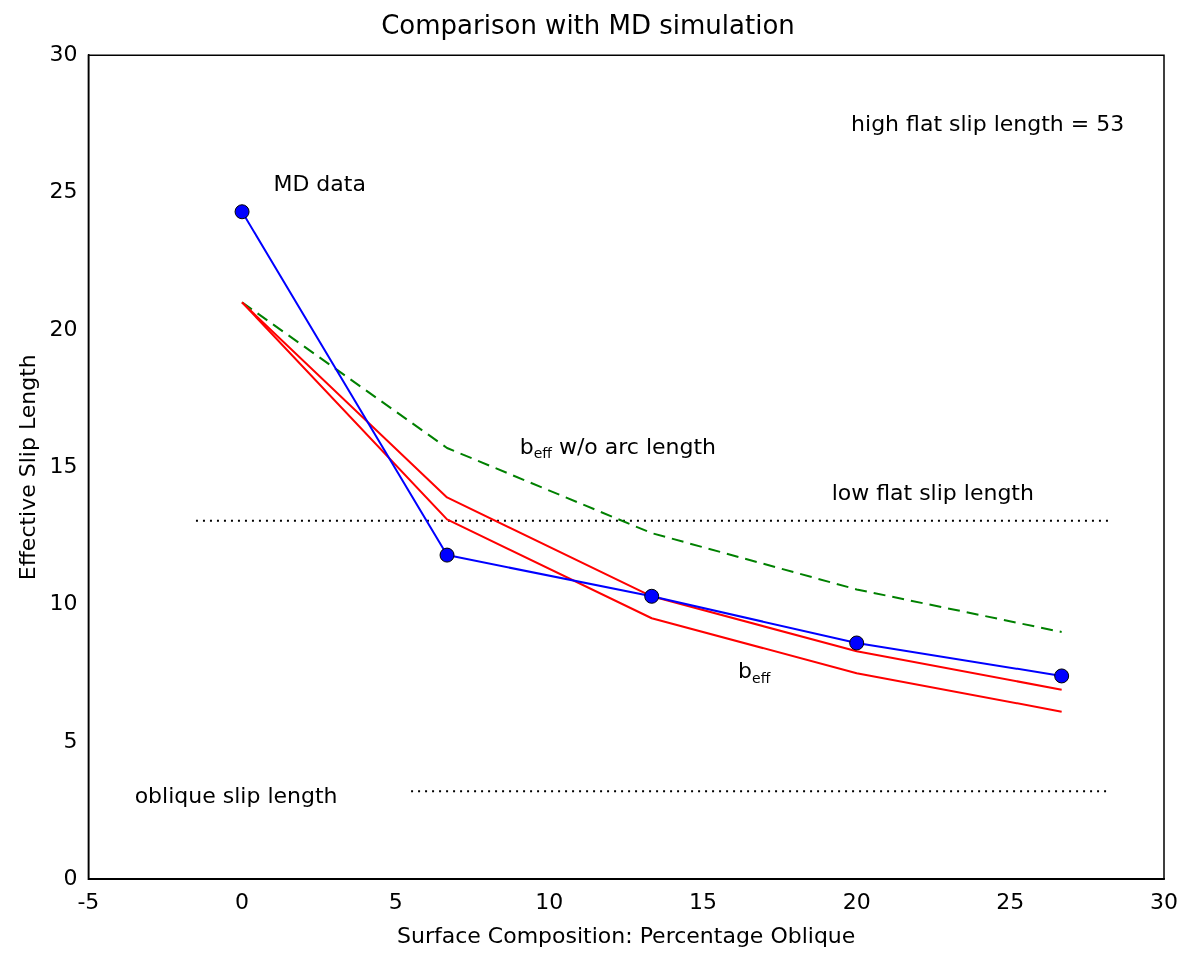 This screenshot has height=966, width=1192. Describe the element at coordinates (236, 796) in the screenshot. I see `annotation: oblique slip length` at that location.